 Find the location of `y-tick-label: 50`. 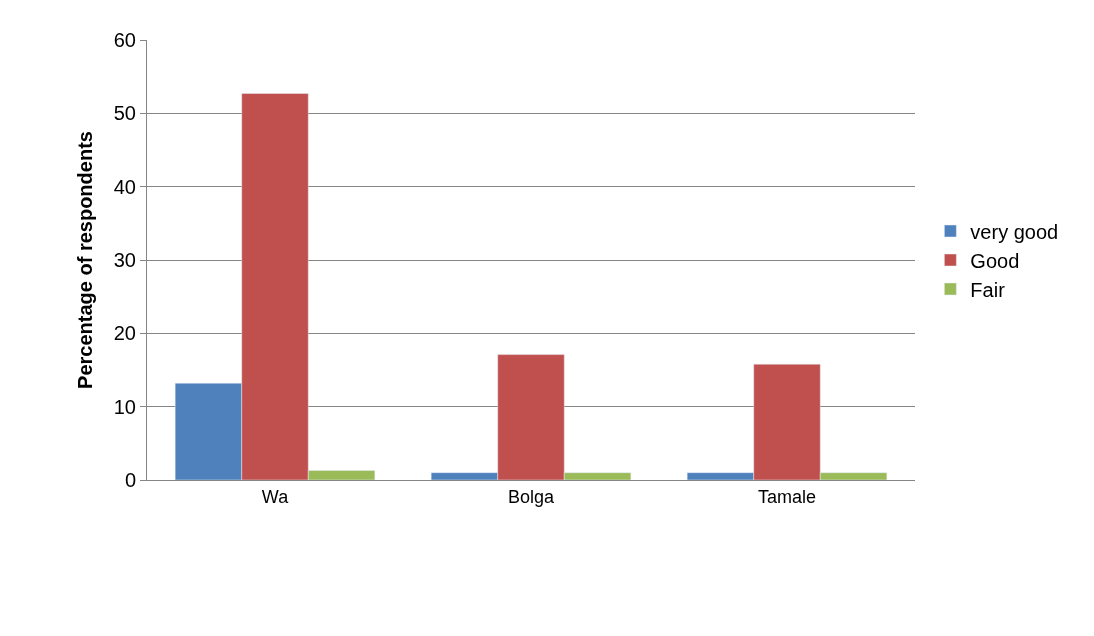

y-tick-label: 50 is located at coordinates (124, 113).